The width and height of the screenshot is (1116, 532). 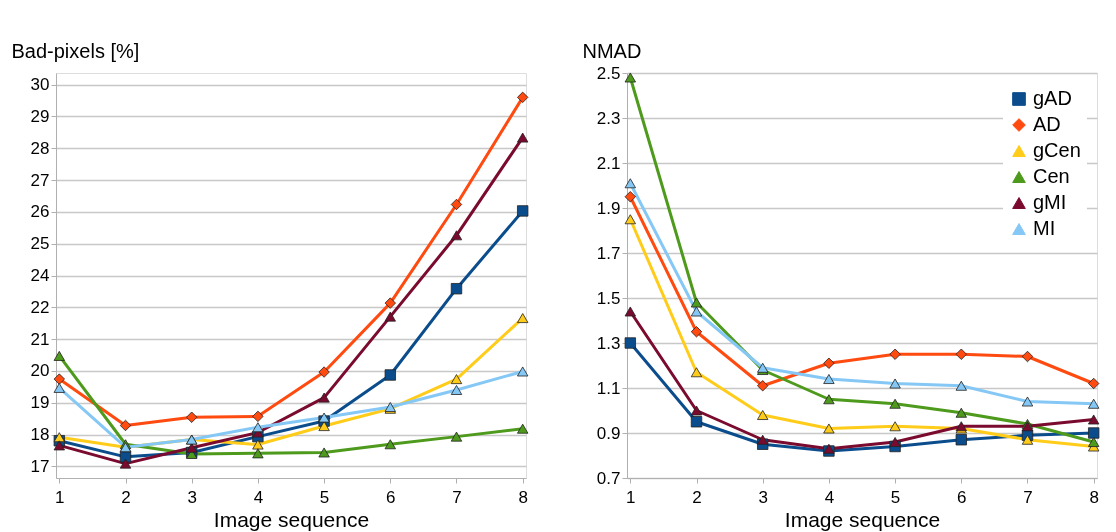 What do you see at coordinates (40, 371) in the screenshot?
I see `y-tick-label: 20` at bounding box center [40, 371].